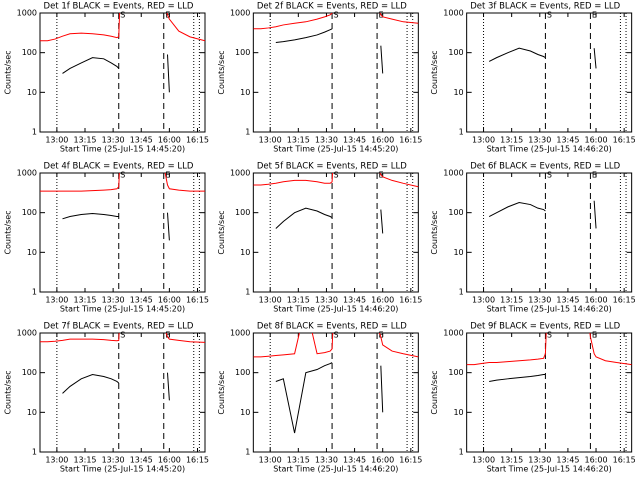 The height and width of the screenshot is (484, 640). I want to click on chart-title: Det 7f BLACK = Events, RED = LLD, so click(119, 327).